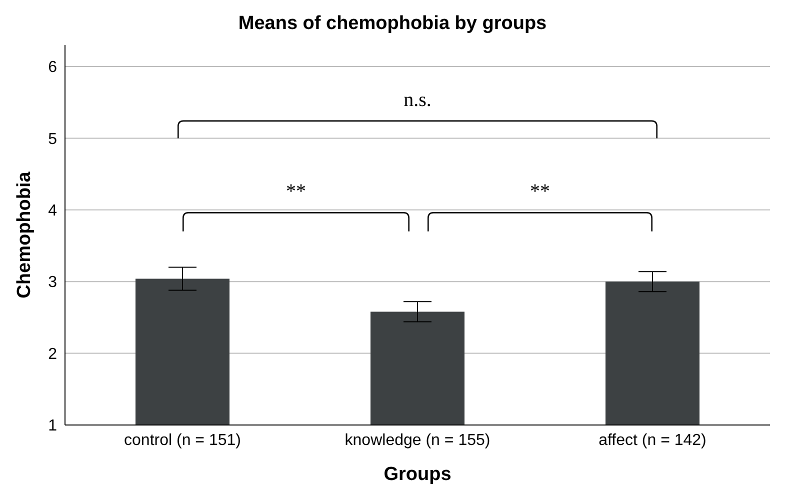  What do you see at coordinates (53, 283) in the screenshot?
I see `y-tick-label: 3` at bounding box center [53, 283].